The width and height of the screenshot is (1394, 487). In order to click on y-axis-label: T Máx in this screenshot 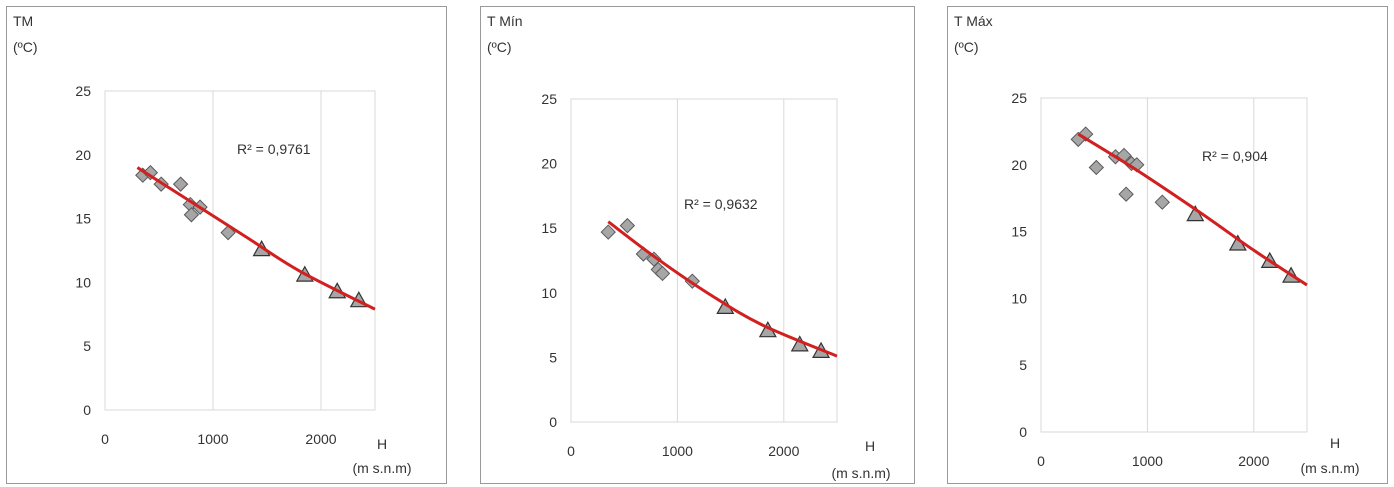, I will do `click(973, 21)`.